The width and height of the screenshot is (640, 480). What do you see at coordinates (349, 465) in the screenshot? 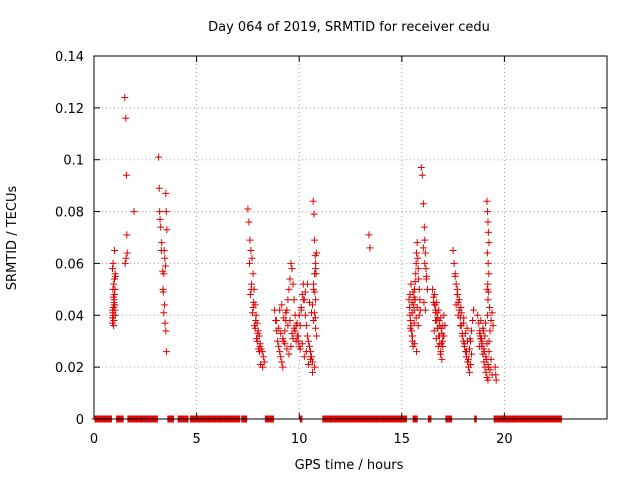
I see `x-axis-title: GPS time / hours` at bounding box center [349, 465].